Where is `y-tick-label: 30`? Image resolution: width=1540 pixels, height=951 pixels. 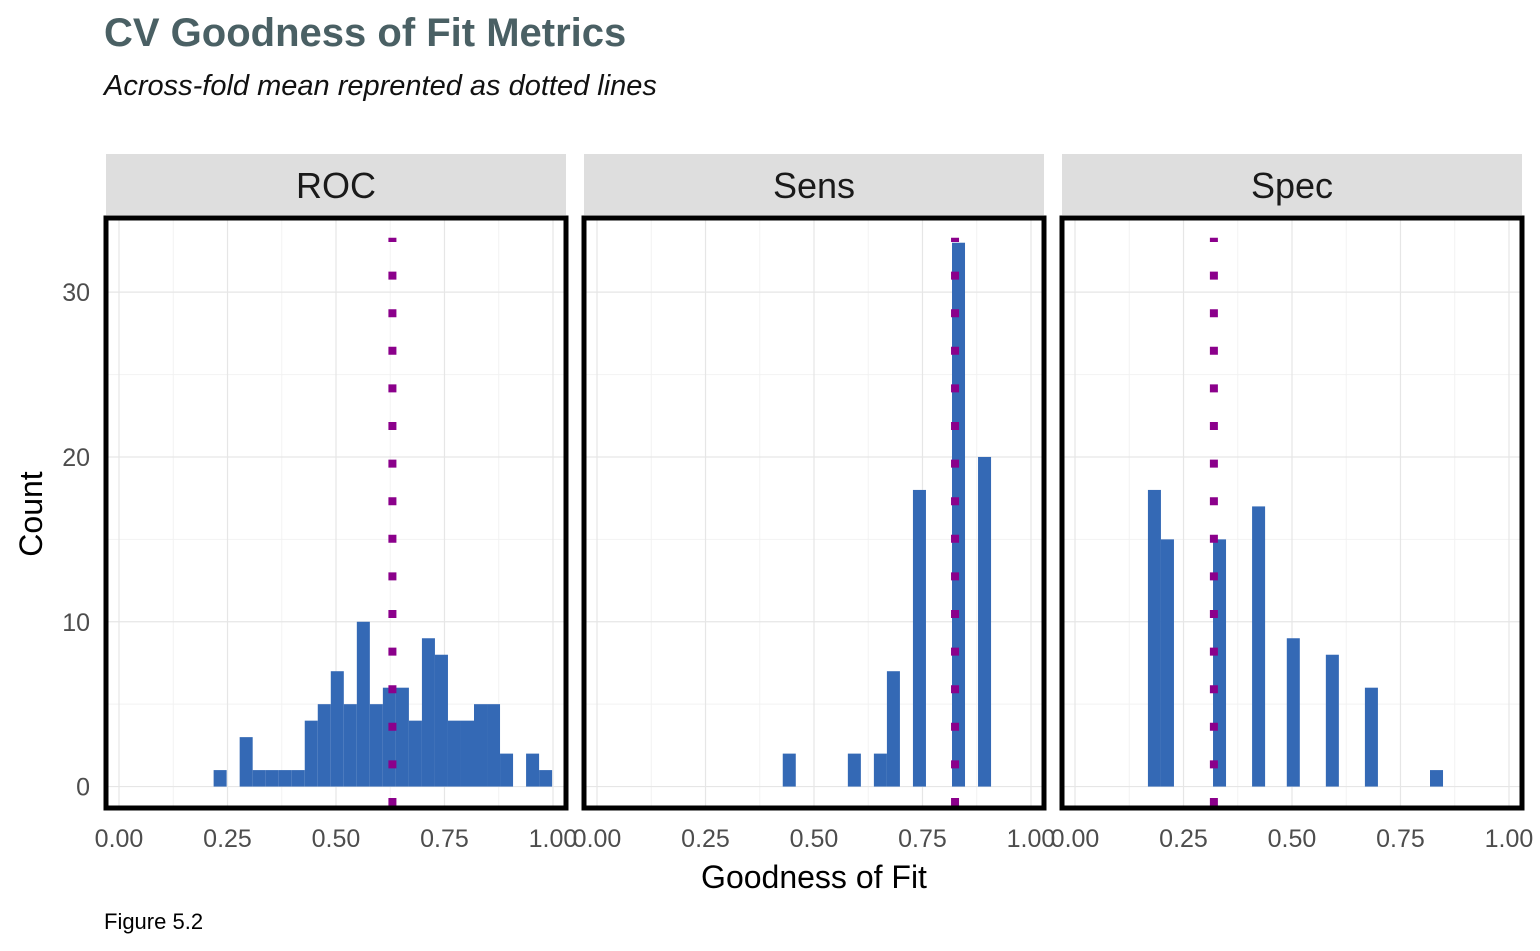 y-tick-label: 30 is located at coordinates (76, 293).